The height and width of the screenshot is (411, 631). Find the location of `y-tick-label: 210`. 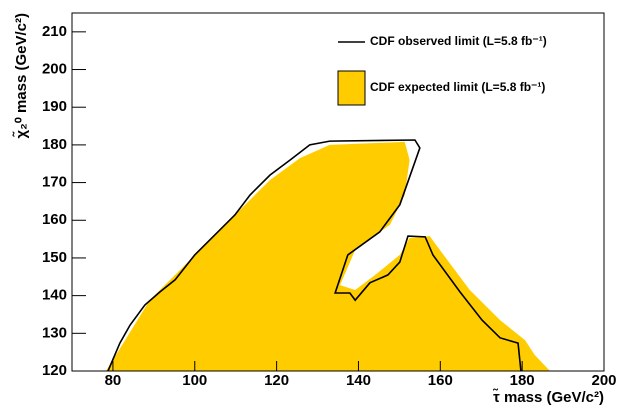

y-tick-label: 210 is located at coordinates (54, 31).